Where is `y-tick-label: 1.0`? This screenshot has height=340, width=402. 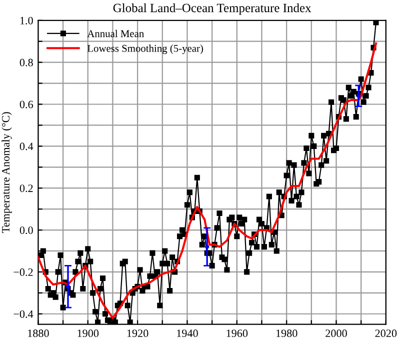 y-tick-label: 1.0 is located at coordinates (26, 20).